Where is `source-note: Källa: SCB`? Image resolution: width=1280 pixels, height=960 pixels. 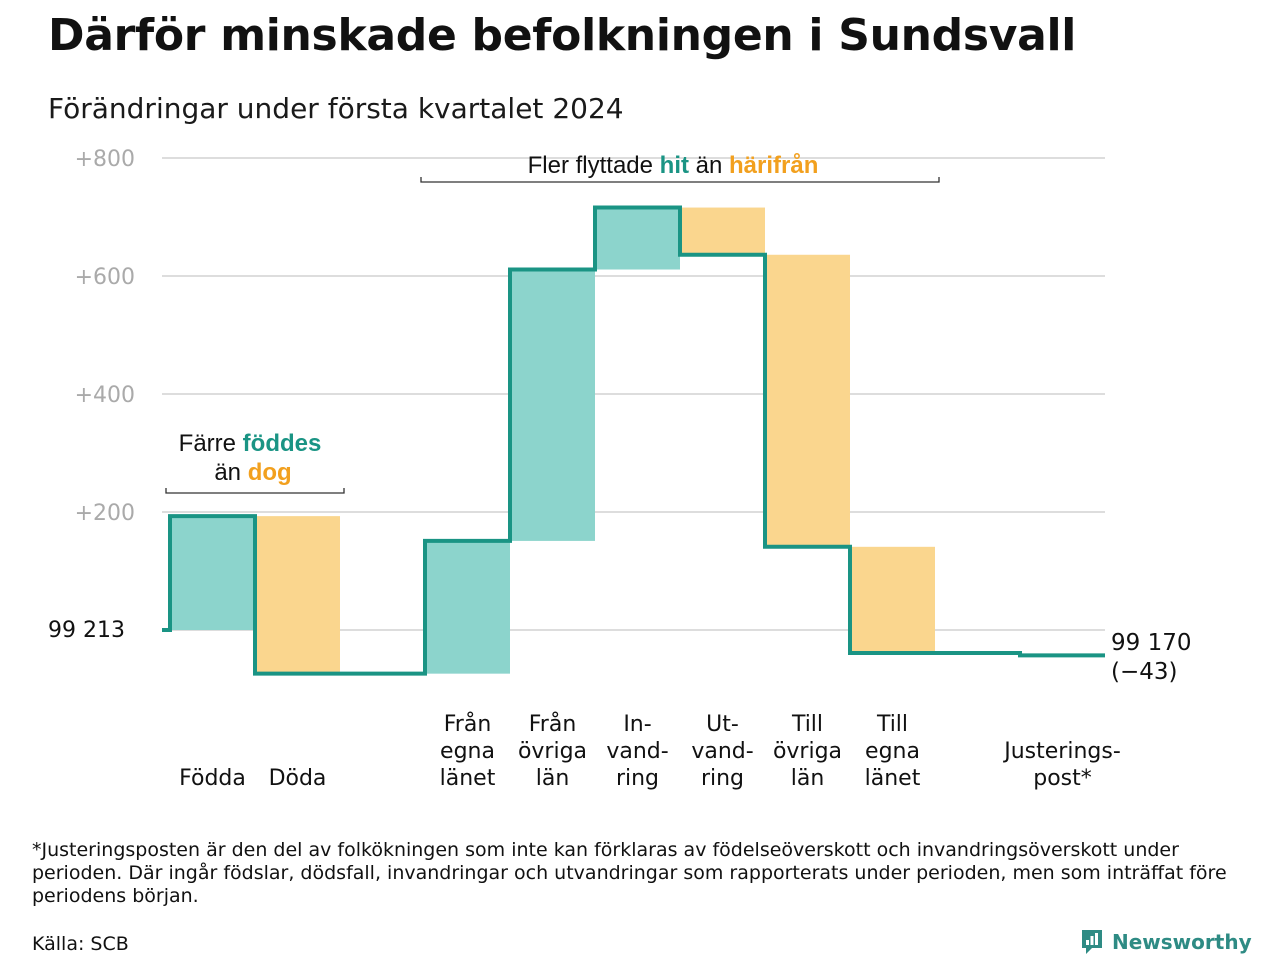 source-note: Källa: SCB is located at coordinates (80, 944).